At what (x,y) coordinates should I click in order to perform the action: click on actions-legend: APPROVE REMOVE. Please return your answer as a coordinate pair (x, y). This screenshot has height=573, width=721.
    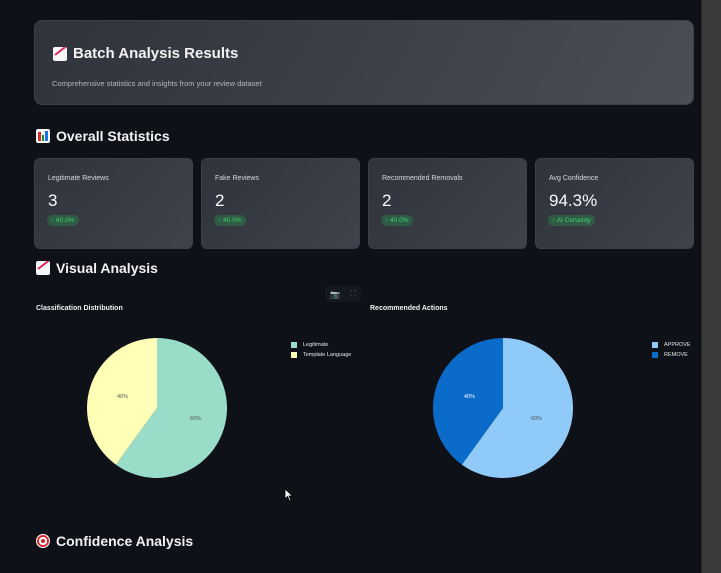
    Looking at the image, I should click on (671, 350).